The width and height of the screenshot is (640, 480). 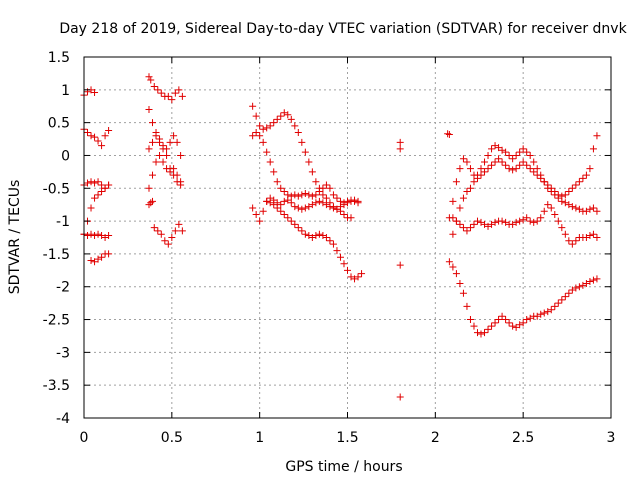 What do you see at coordinates (56, 321) in the screenshot?
I see `y-tick-label: -2.5` at bounding box center [56, 321].